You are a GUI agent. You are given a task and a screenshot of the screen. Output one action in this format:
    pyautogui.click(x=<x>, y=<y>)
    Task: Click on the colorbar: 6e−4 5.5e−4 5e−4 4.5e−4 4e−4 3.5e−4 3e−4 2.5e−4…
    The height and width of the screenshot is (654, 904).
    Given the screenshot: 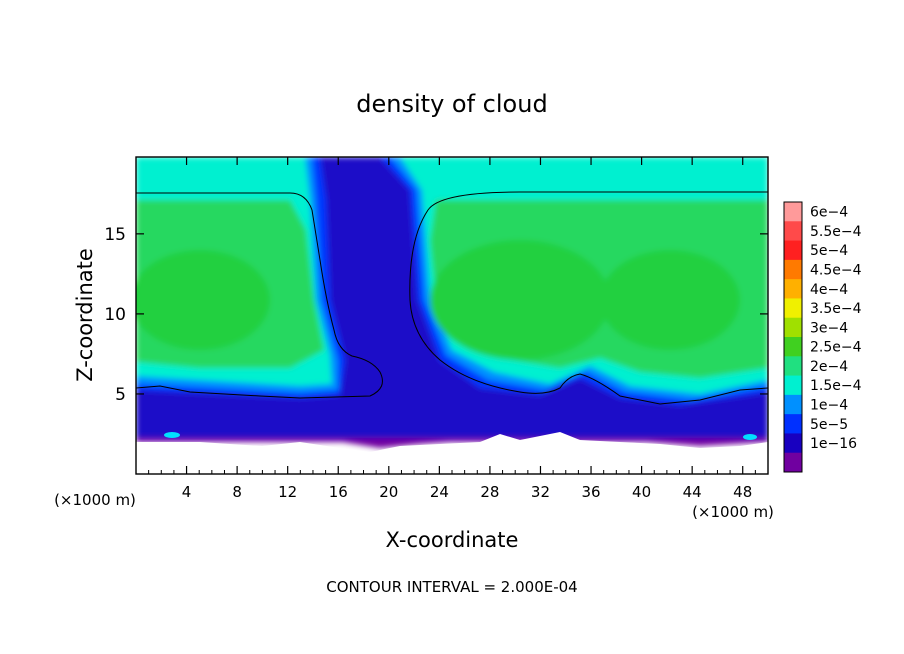 What is the action you would take?
    pyautogui.click(x=822, y=337)
    